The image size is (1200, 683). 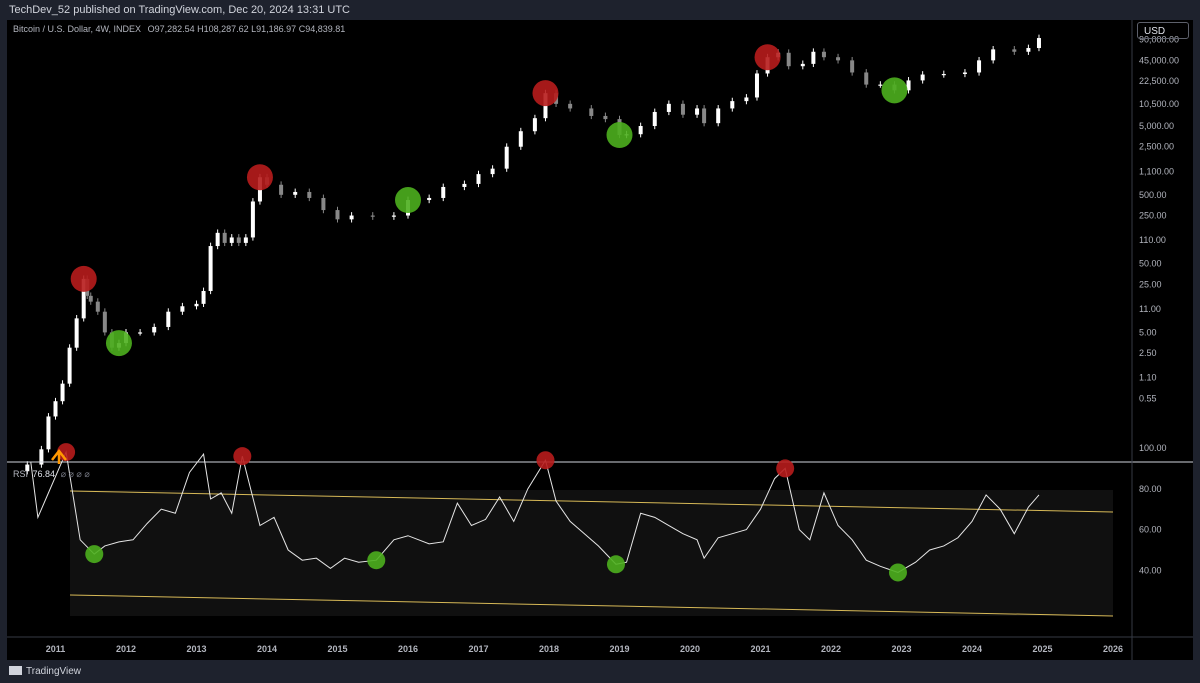 What do you see at coordinates (54, 671) in the screenshot?
I see `brand-name: TradingView` at bounding box center [54, 671].